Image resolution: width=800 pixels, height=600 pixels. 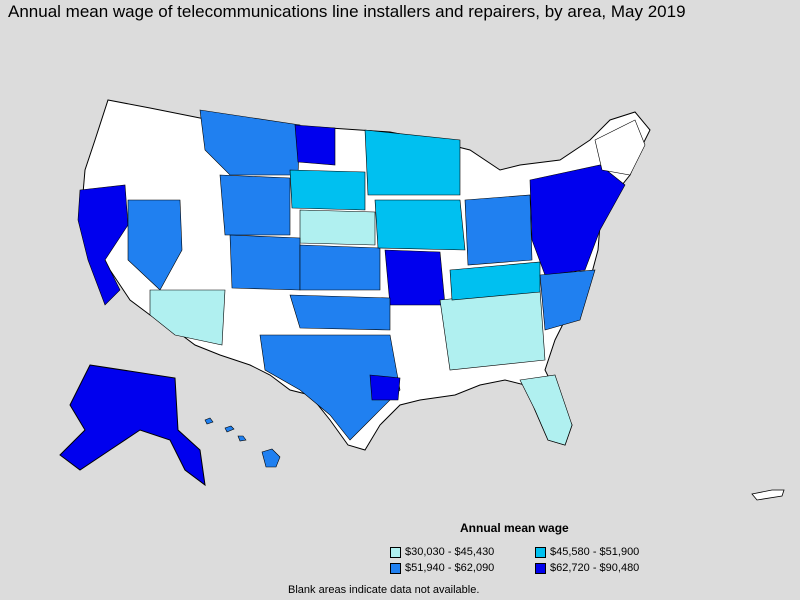 What do you see at coordinates (412, 162) in the screenshot?
I see `region-minnesota-wisconsin` at bounding box center [412, 162].